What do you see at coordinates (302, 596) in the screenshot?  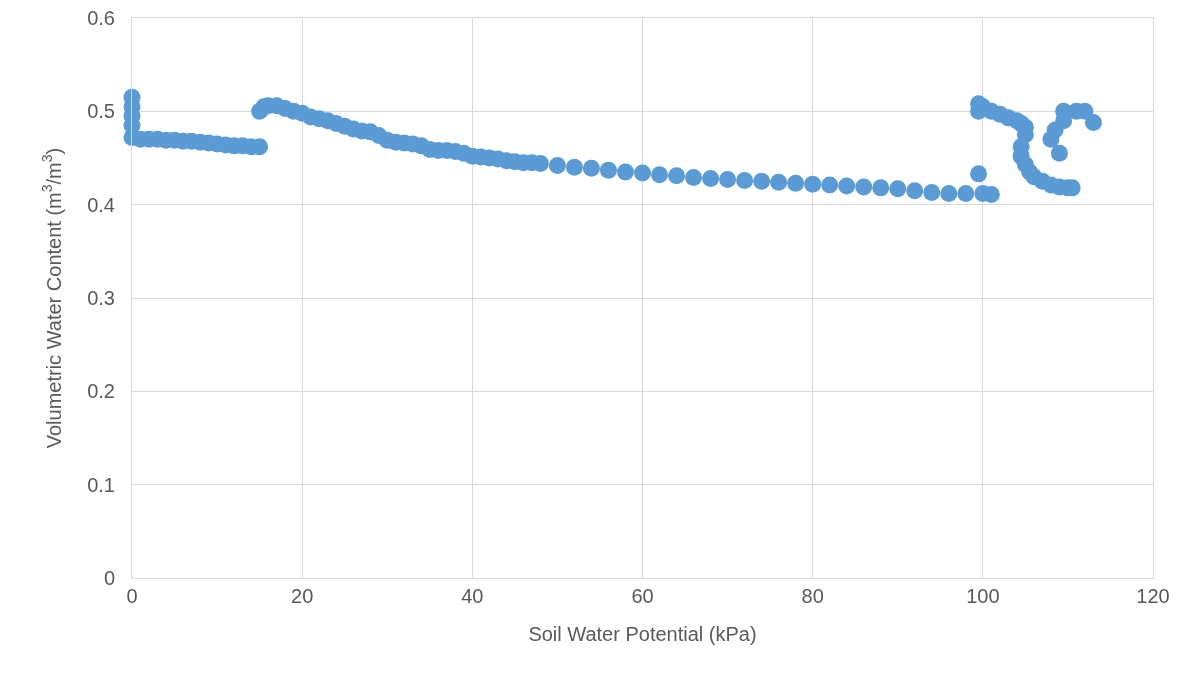 I see `x-tick-label: 20` at bounding box center [302, 596].